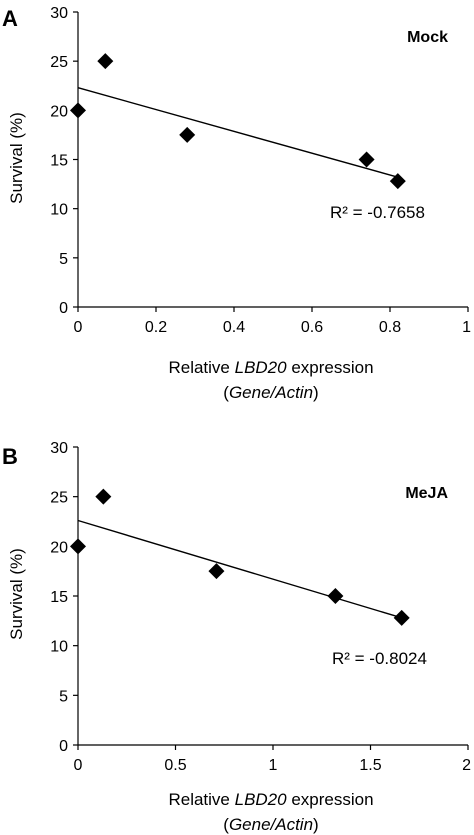 The image size is (474, 835). What do you see at coordinates (16, 594) in the screenshot?
I see `y-axis-title-b: Survival (%)` at bounding box center [16, 594].